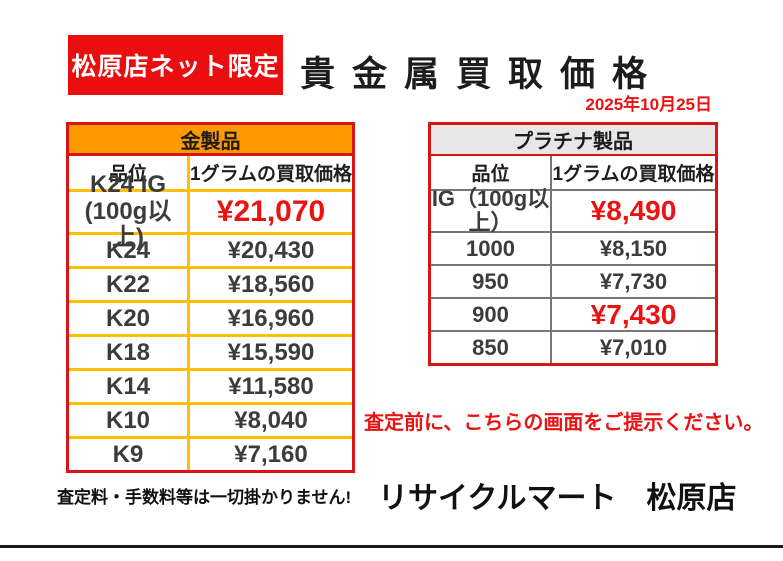  What do you see at coordinates (129, 386) in the screenshot?
I see `gold-grade: K14` at bounding box center [129, 386].